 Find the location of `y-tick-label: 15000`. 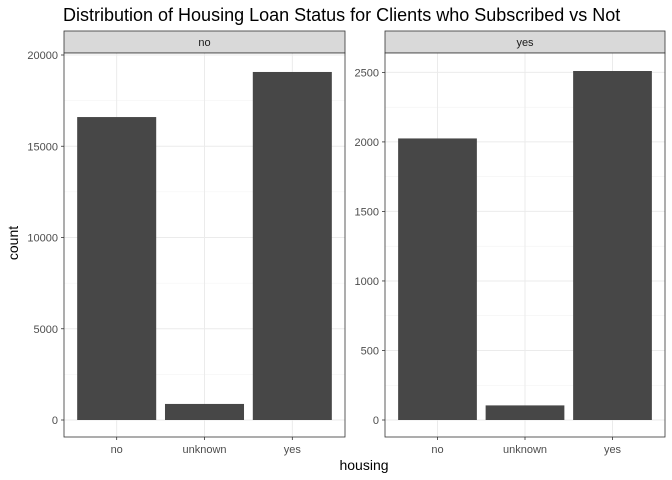

y-tick-label: 15000 is located at coordinates (42, 147).